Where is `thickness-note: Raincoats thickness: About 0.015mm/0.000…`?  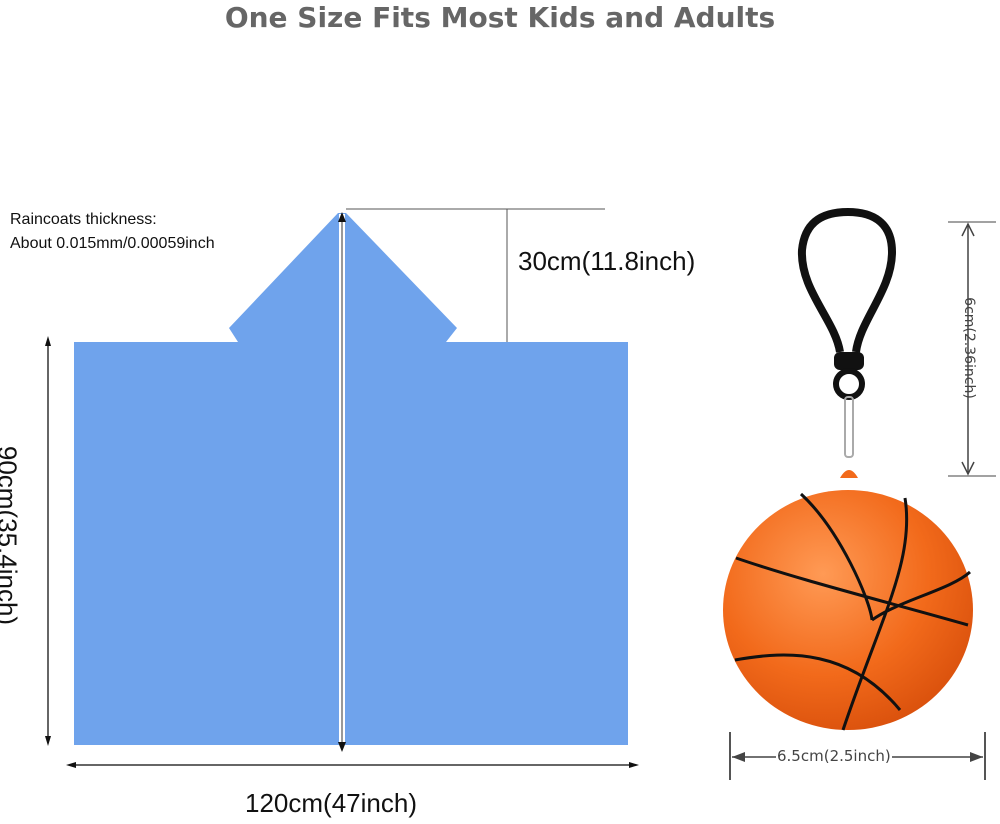
thickness-note: Raincoats thickness: About 0.015mm/0.000… is located at coordinates (112, 232).